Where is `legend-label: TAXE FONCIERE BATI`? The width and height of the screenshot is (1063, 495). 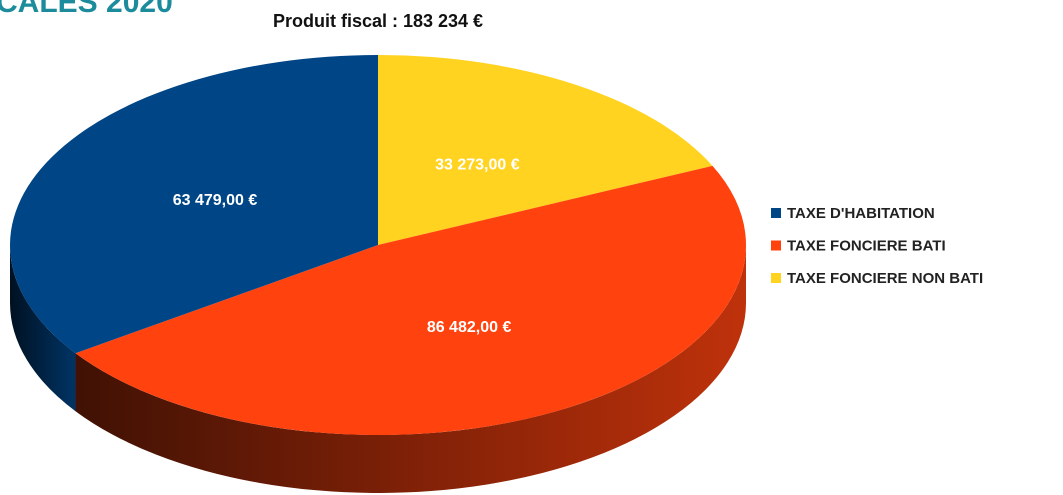
legend-label: TAXE FONCIERE BATI is located at coordinates (866, 245).